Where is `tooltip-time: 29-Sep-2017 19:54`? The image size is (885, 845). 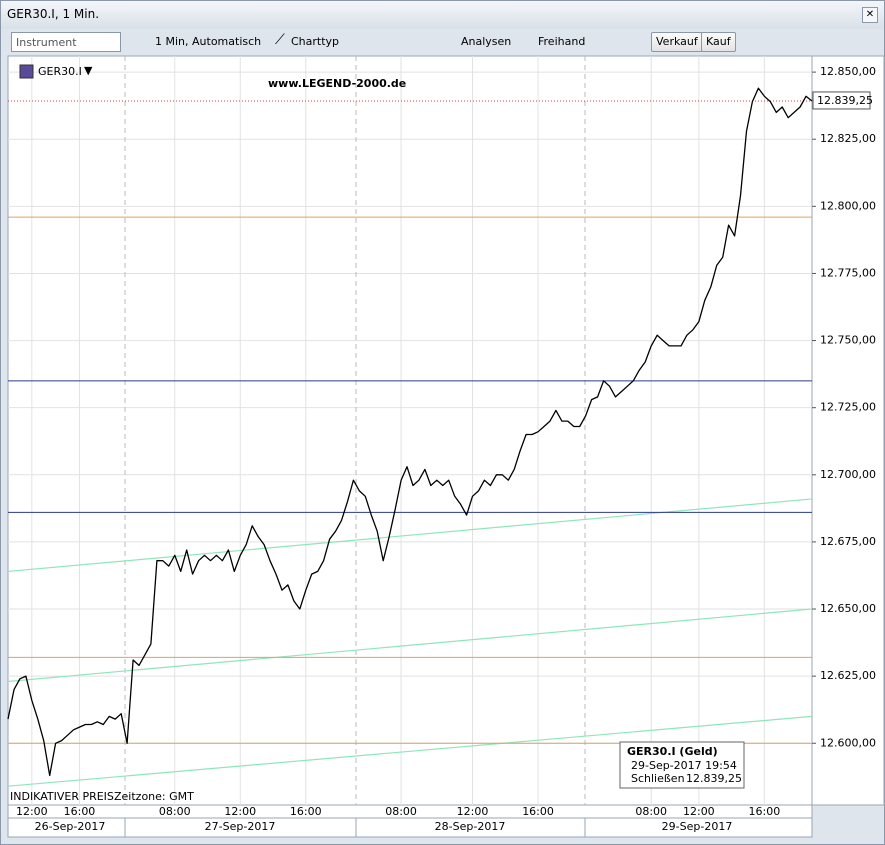 tooltip-time: 29-Sep-2017 19:54 is located at coordinates (684, 765).